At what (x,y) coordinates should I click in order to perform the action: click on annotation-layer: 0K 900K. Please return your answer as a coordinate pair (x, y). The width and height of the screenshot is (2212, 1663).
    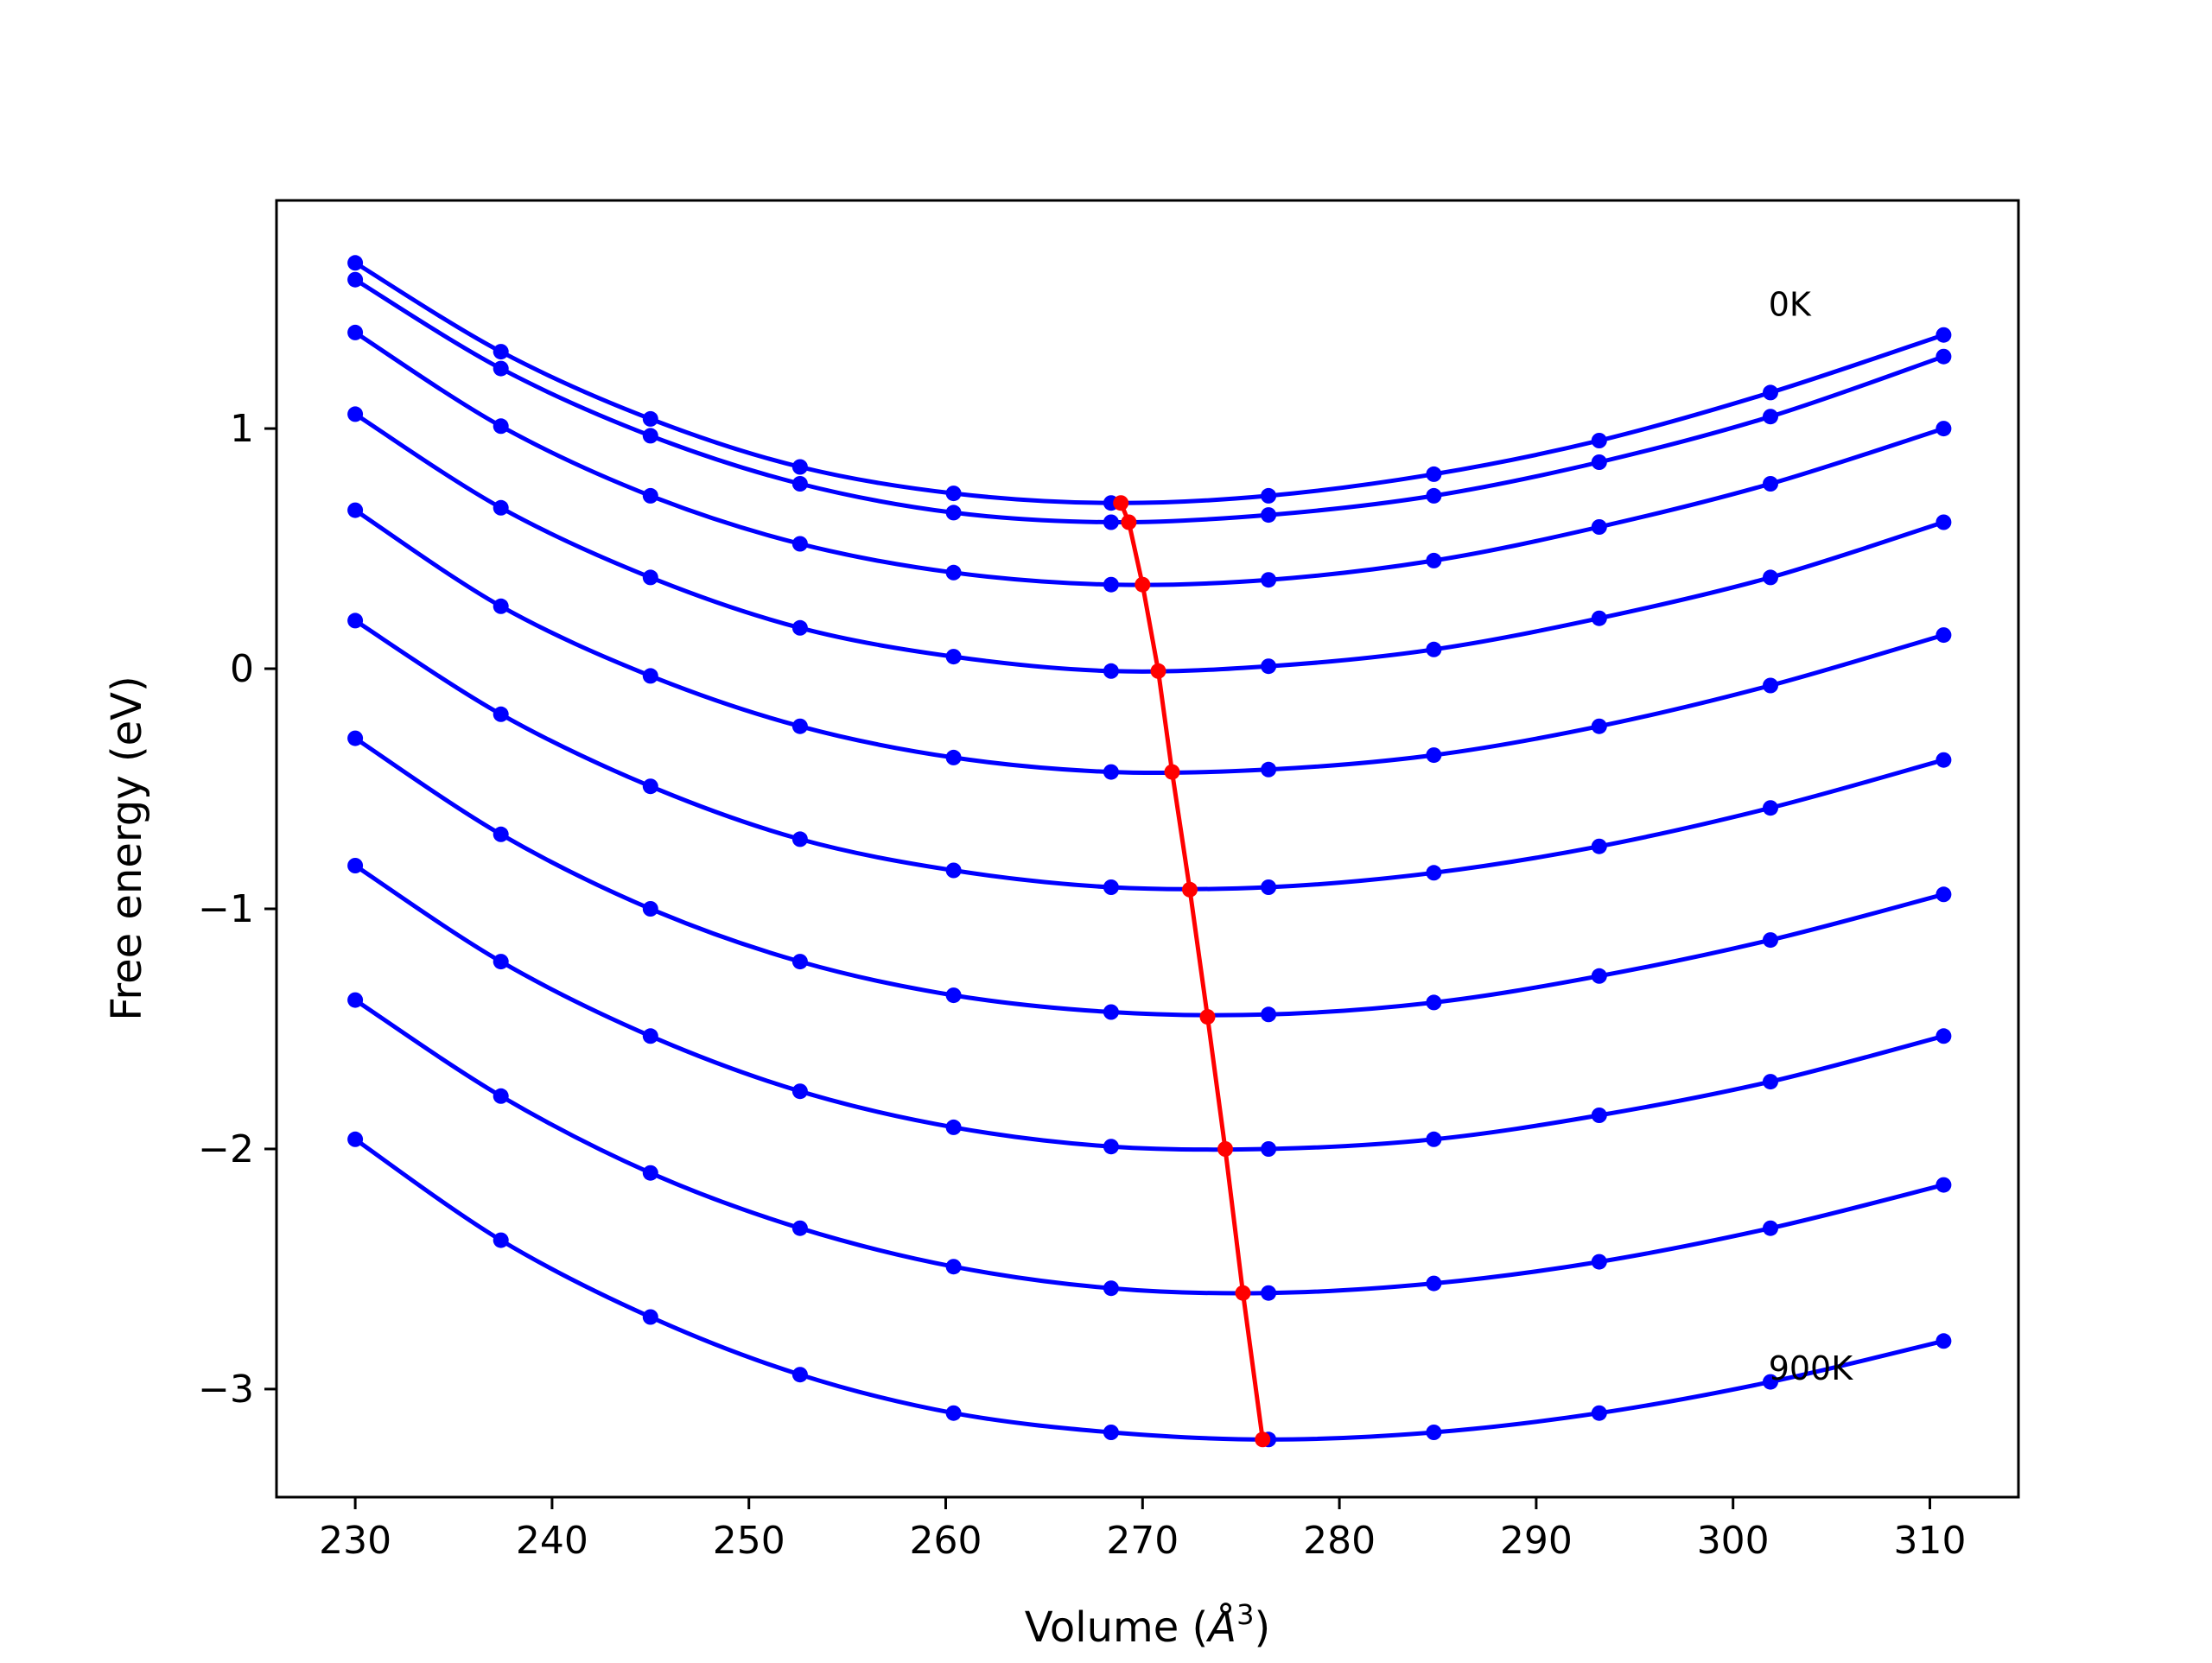
    Looking at the image, I should click on (1811, 836).